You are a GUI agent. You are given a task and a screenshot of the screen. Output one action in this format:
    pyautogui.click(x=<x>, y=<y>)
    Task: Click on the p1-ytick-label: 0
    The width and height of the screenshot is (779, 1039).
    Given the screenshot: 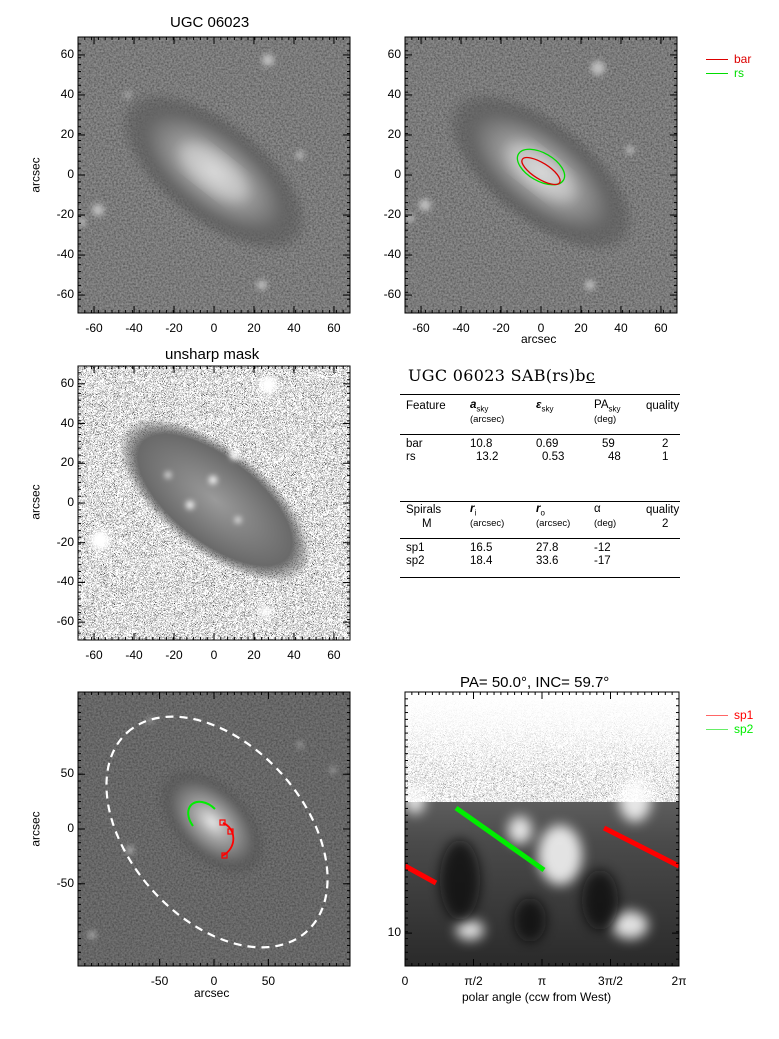 What is the action you would take?
    pyautogui.click(x=70, y=174)
    